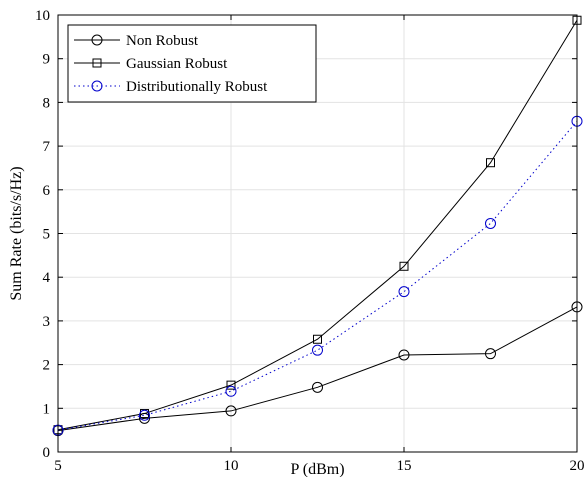  I want to click on y-tick-label: 1, so click(47, 409).